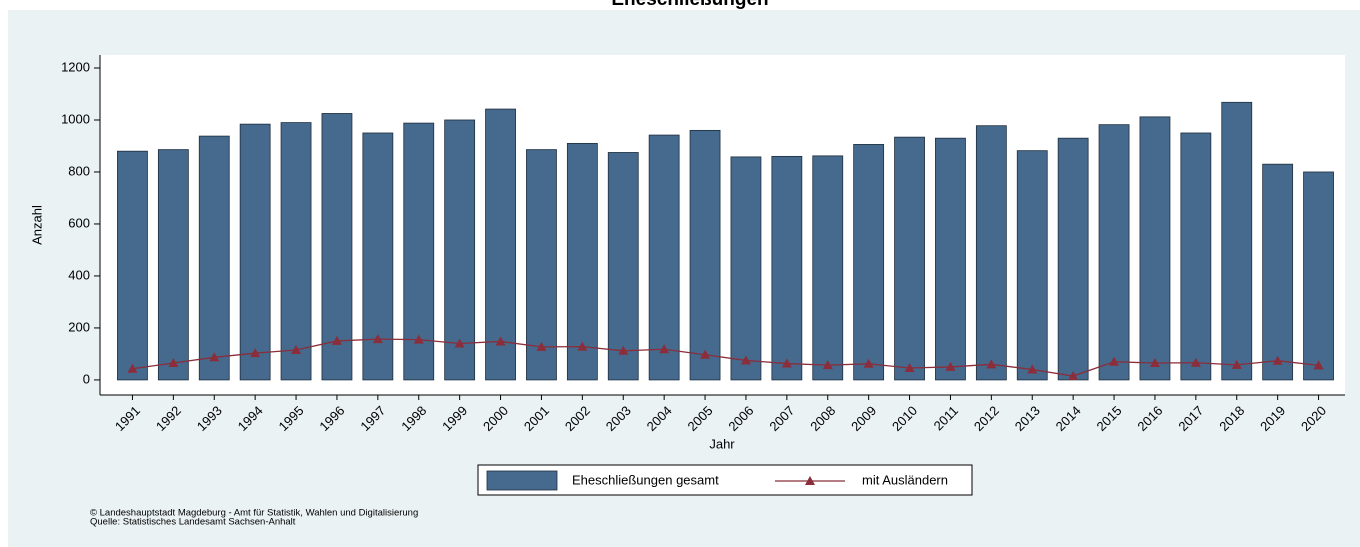 The height and width of the screenshot is (547, 1360). What do you see at coordinates (645, 479) in the screenshot?
I see `legend-label: Eheschließungen gesamt` at bounding box center [645, 479].